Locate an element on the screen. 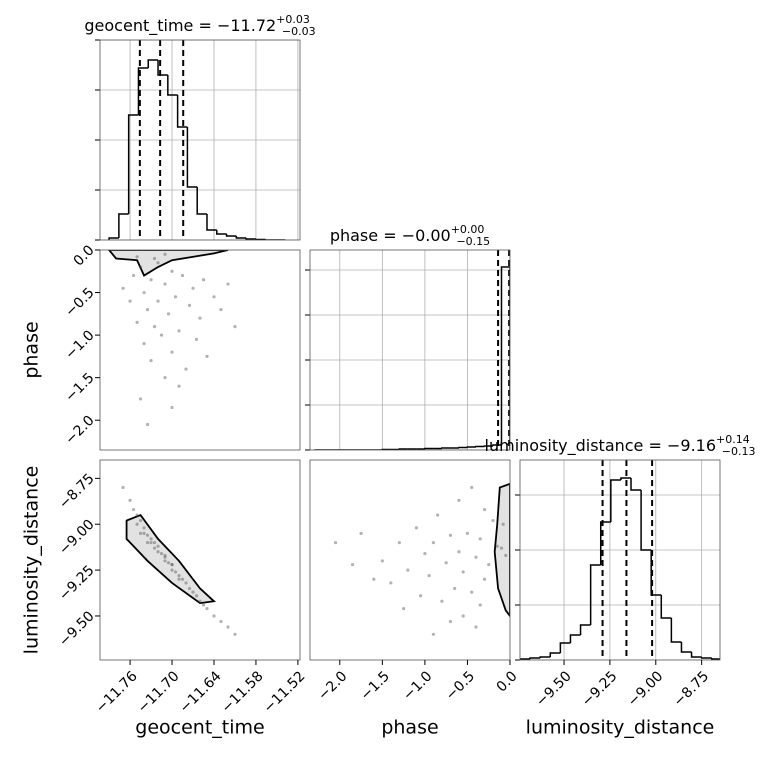 Image resolution: width=760 pixels, height=760 pixels. x-tick-label: −9.25 is located at coordinates (600, 689).